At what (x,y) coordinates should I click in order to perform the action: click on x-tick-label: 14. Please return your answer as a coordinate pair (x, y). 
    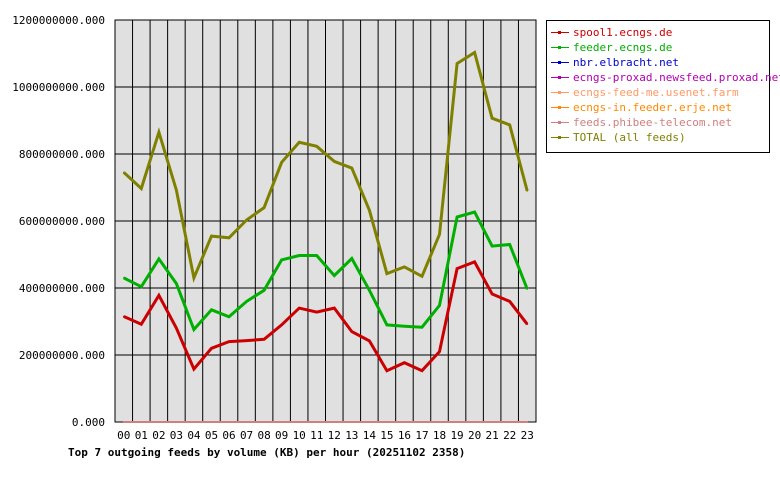
    Looking at the image, I should click on (370, 435).